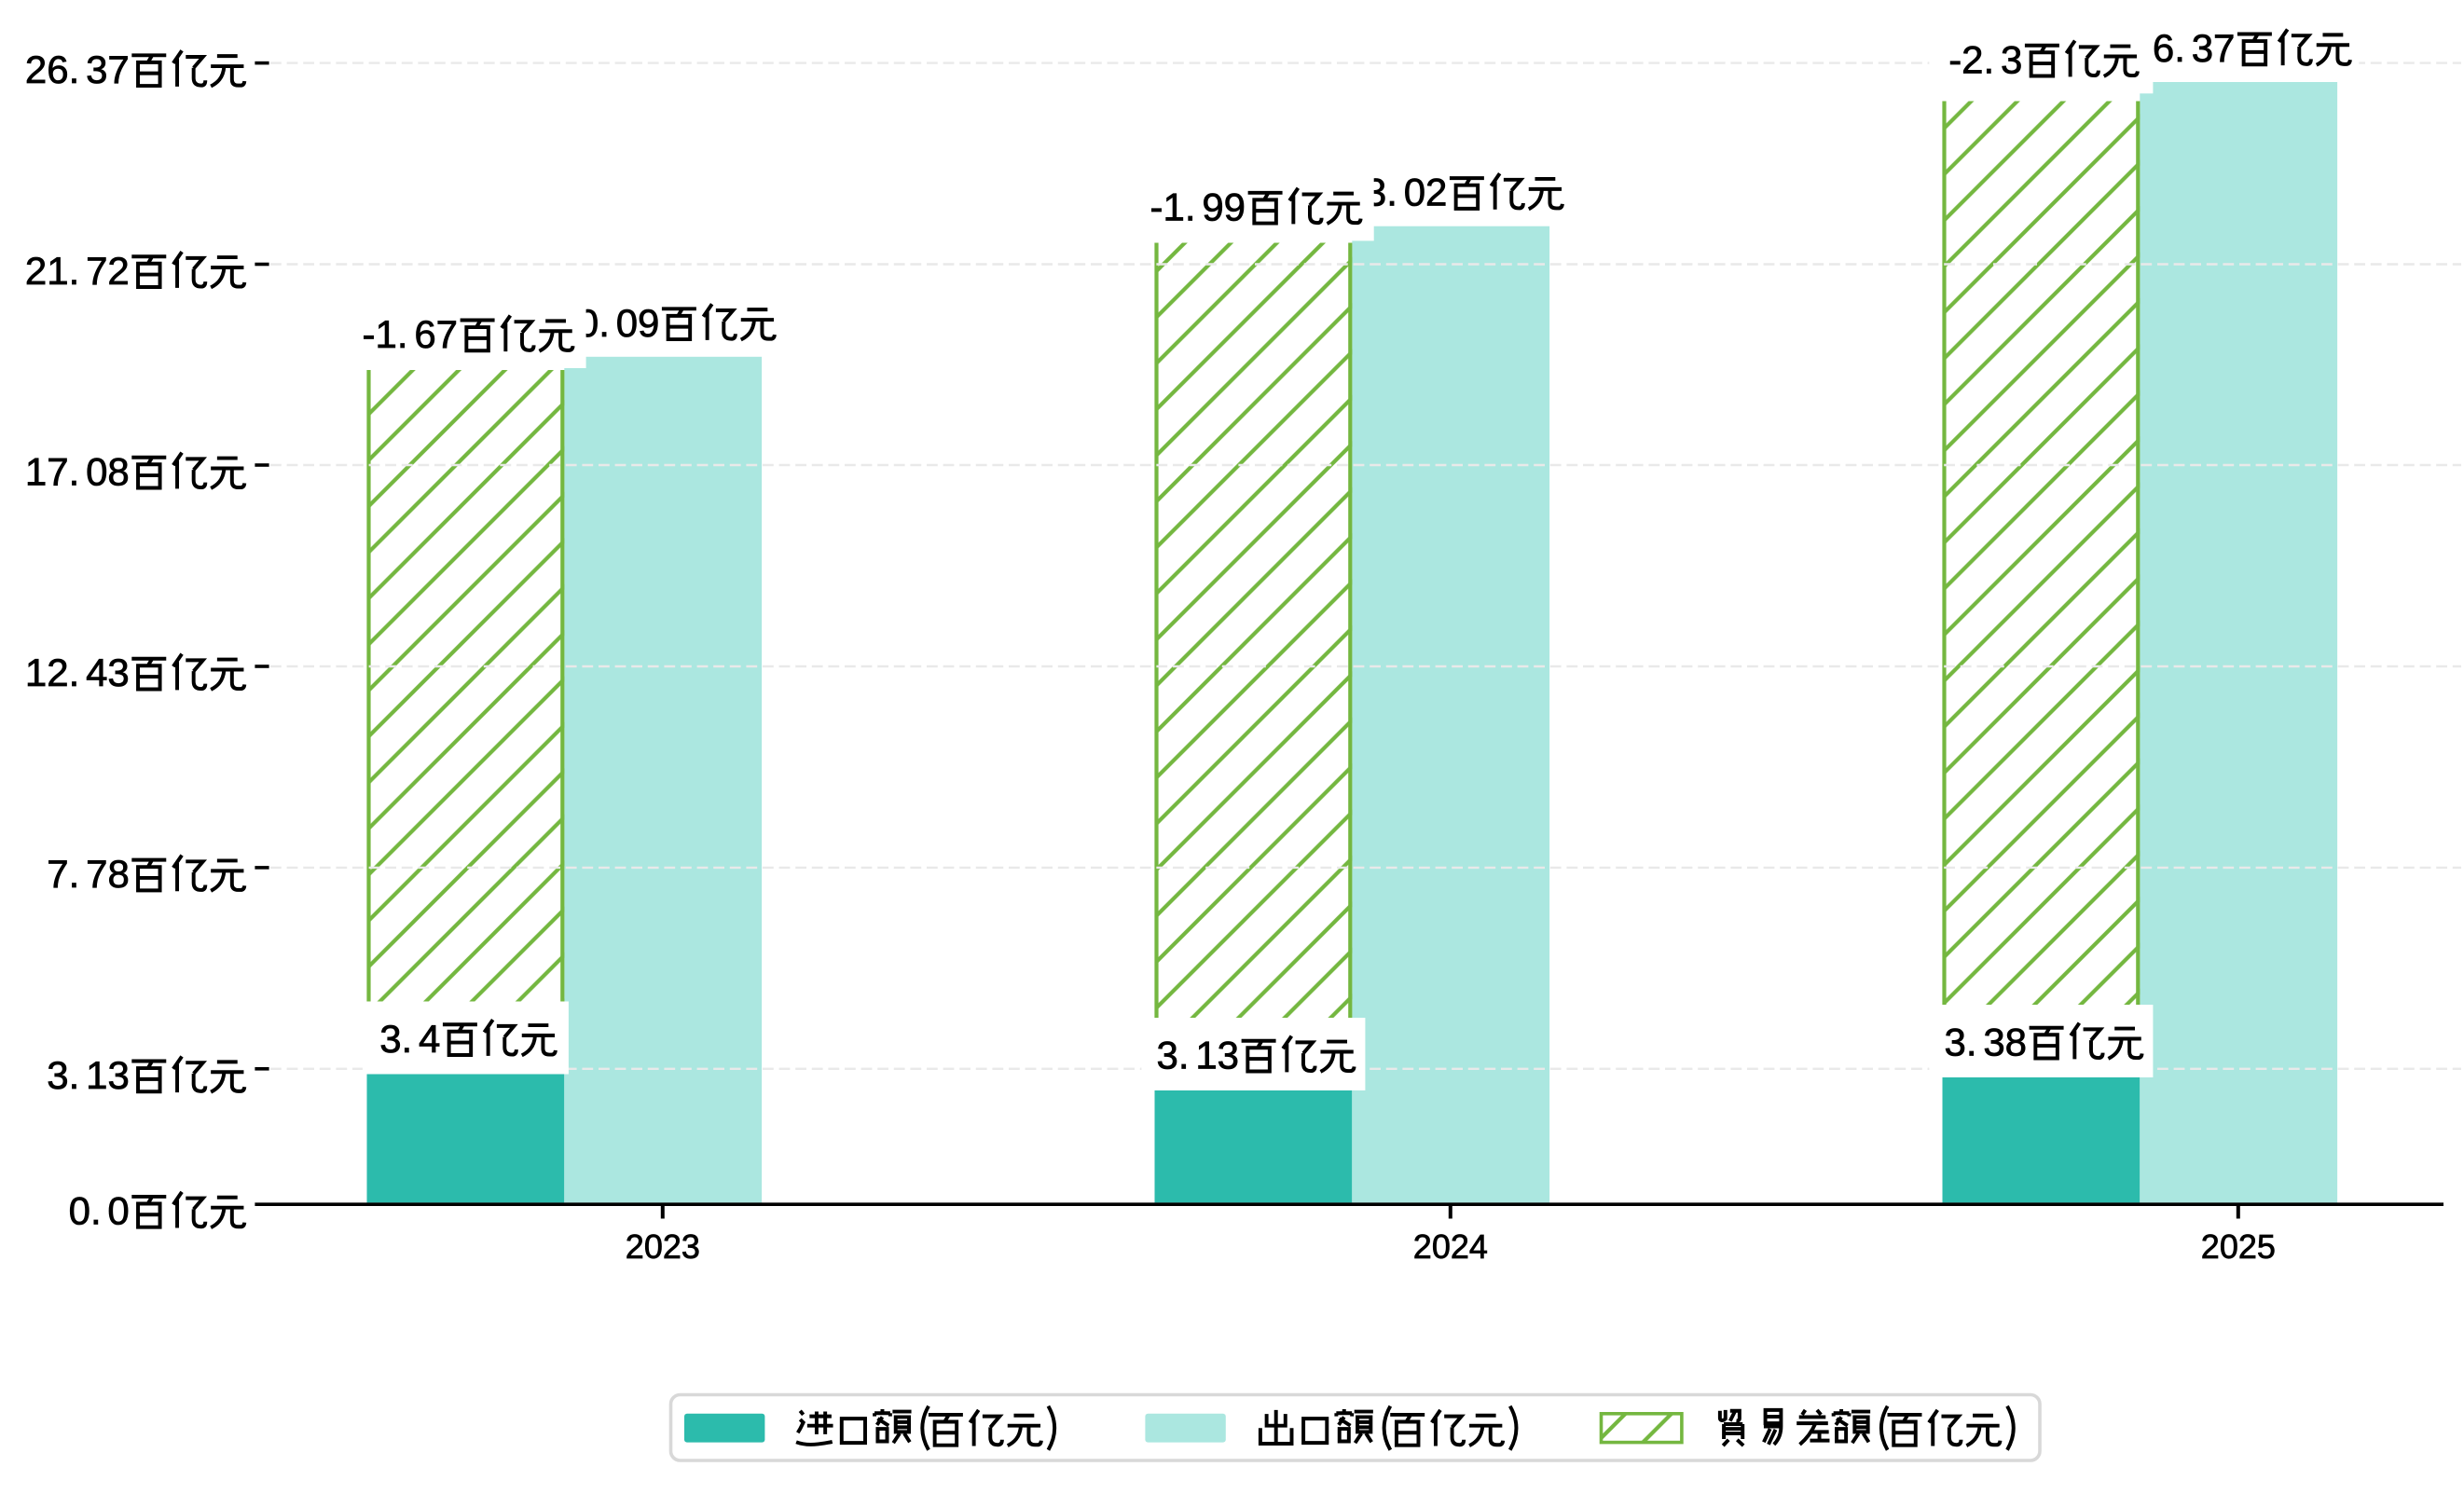 The width and height of the screenshot is (2464, 1494). I want to click on svg-text:7.78: 7. 78, so click(88, 874).